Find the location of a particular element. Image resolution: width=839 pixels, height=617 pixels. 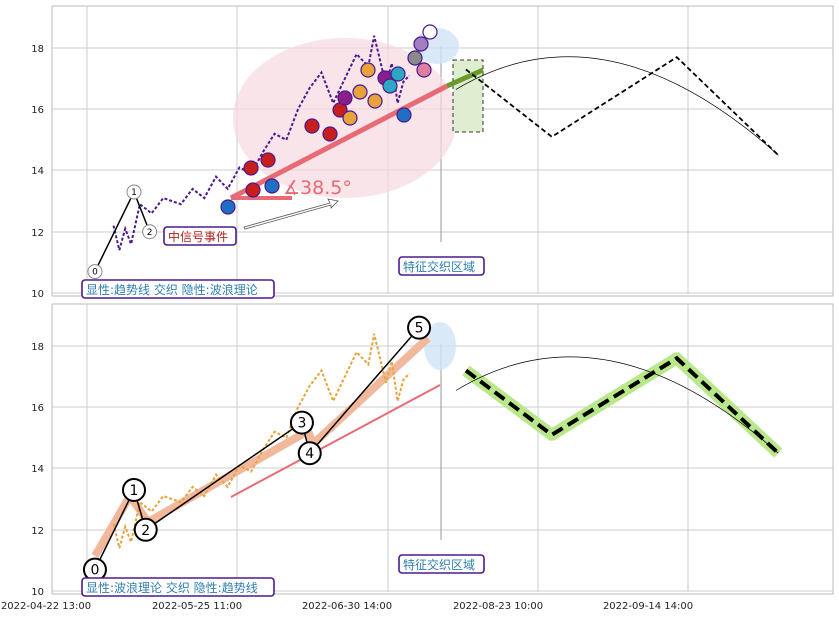

bottom-zone-label-box is located at coordinates (441, 564).